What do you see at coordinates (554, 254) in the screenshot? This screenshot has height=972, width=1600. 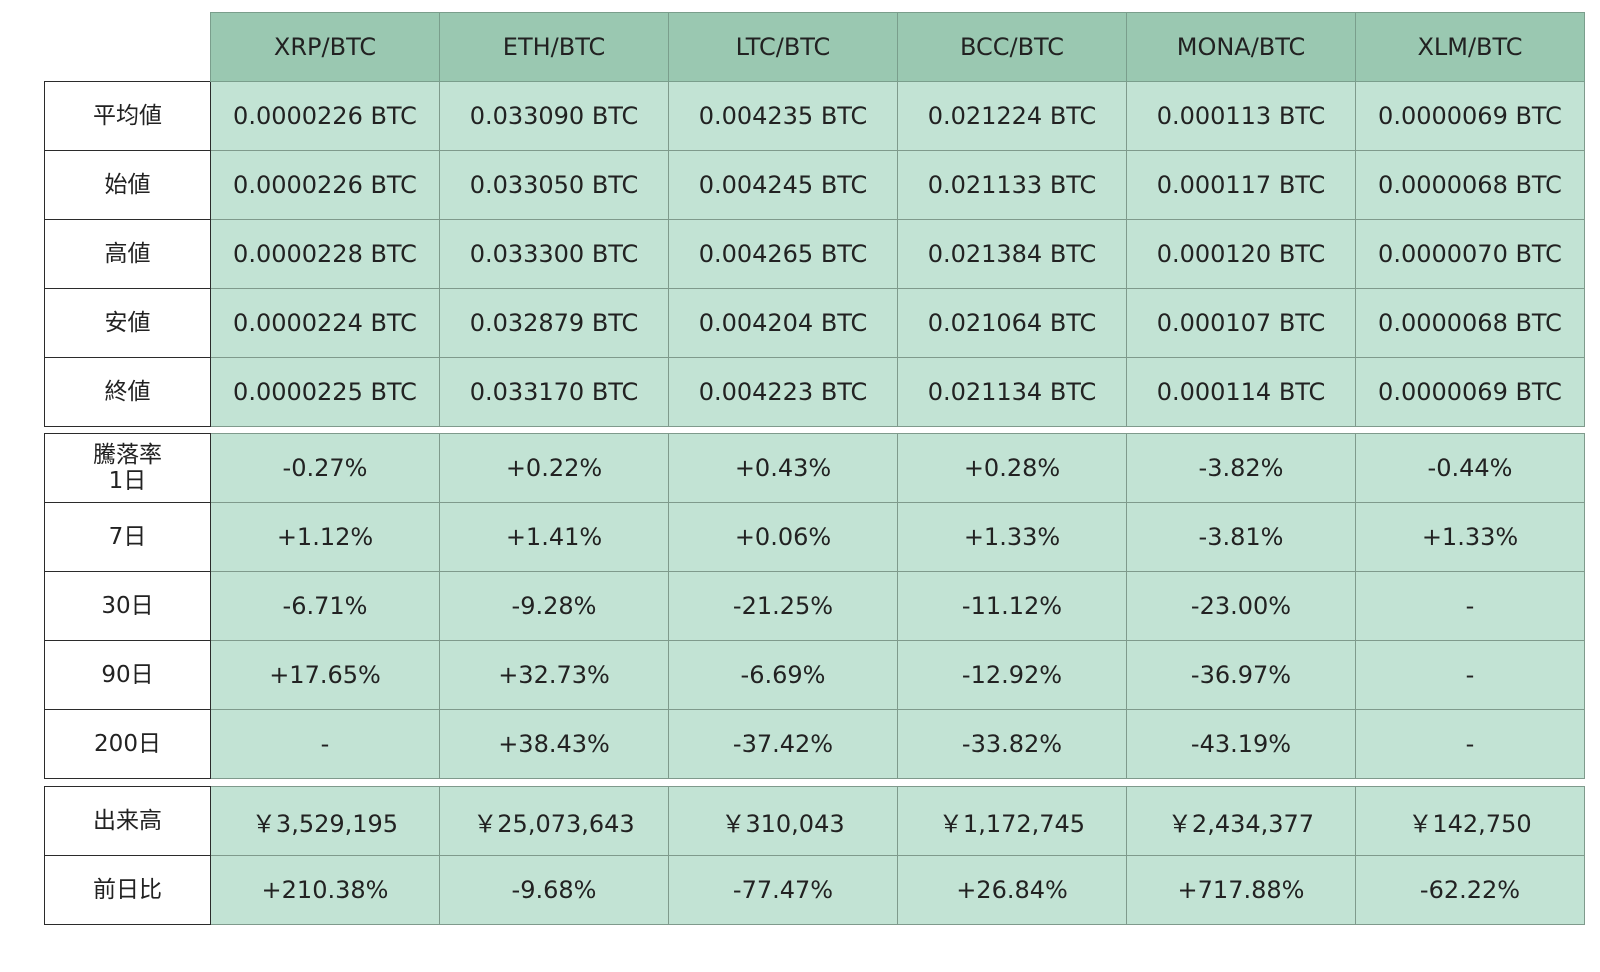 I see `table-cell: 0.033300 BTC` at bounding box center [554, 254].